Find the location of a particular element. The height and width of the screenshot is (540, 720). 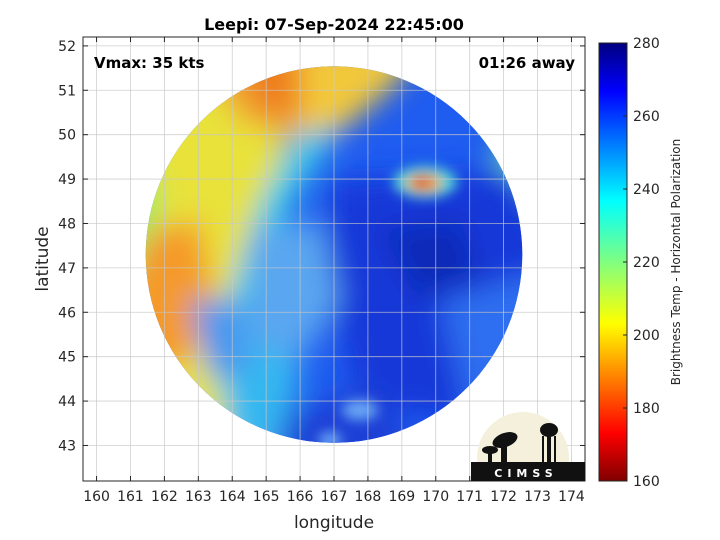

x-tick-label: 166 is located at coordinates (300, 497).